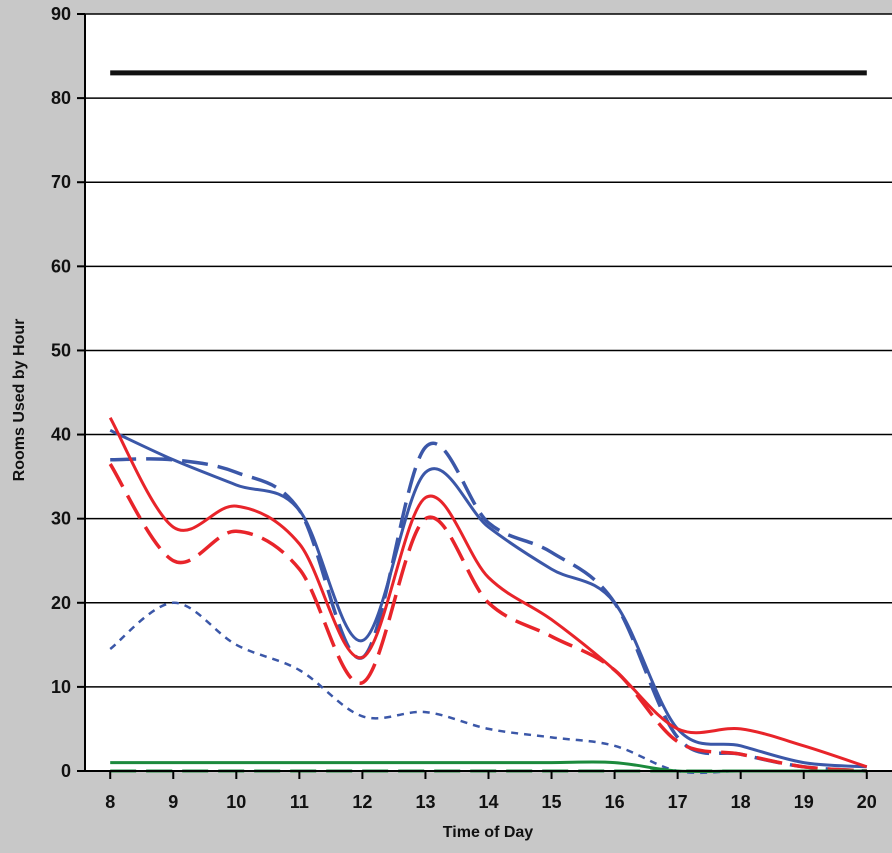 The image size is (892, 853). I want to click on y-tick-label: 0, so click(66, 771).